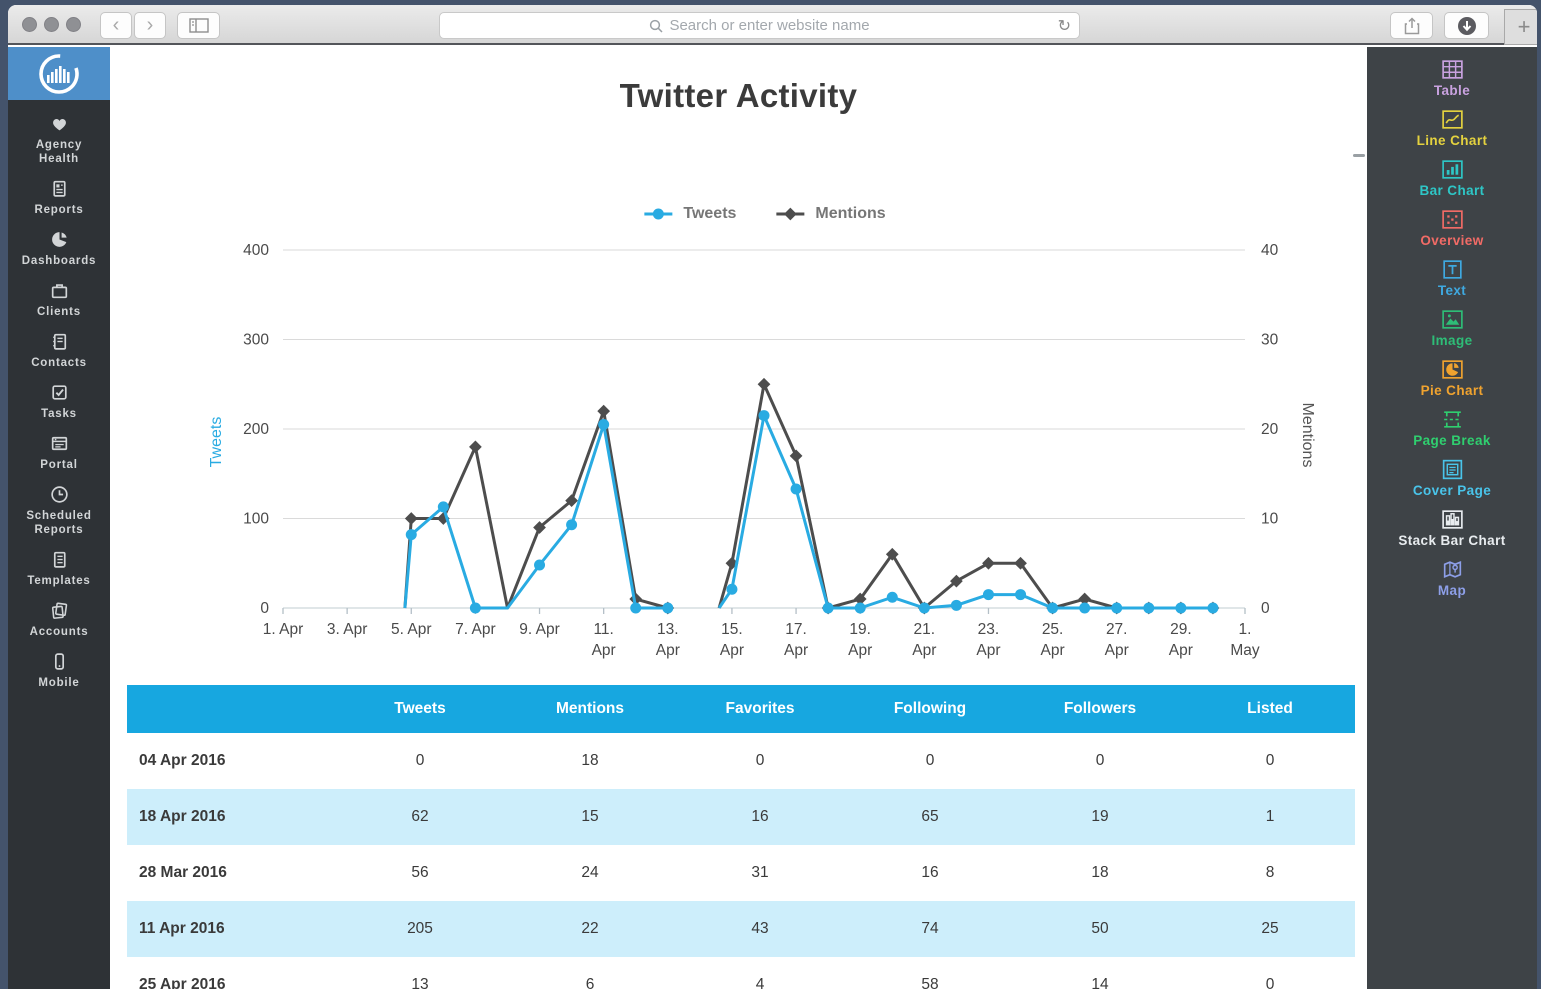 Image resolution: width=1541 pixels, height=989 pixels. Describe the element at coordinates (741, 873) in the screenshot. I see `table-row: 28 Mar 2016 56 24 31 16 18 8` at that location.